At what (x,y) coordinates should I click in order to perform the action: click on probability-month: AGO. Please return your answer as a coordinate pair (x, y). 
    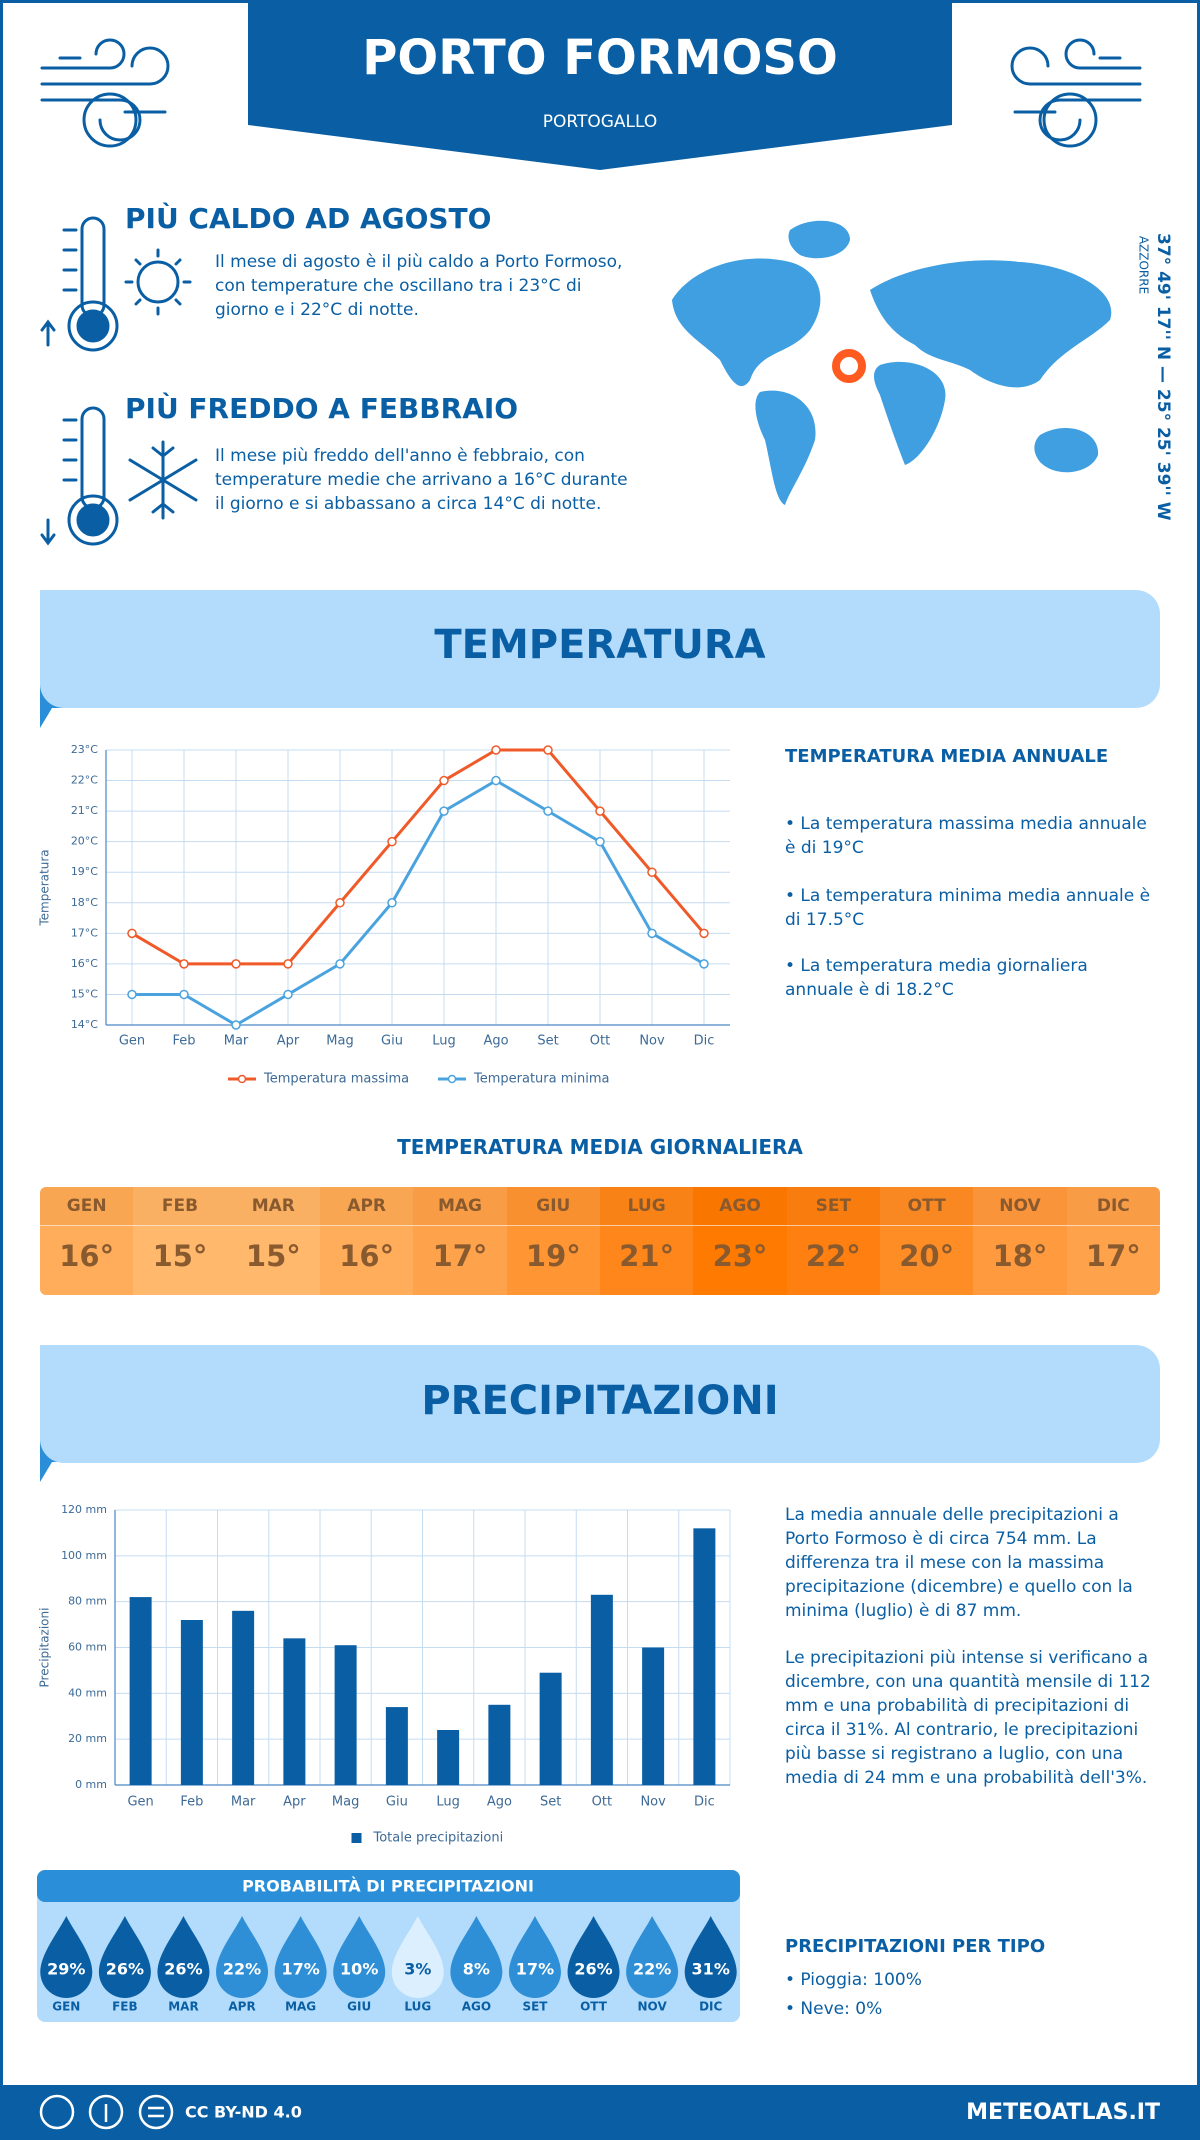
    Looking at the image, I should click on (476, 2007).